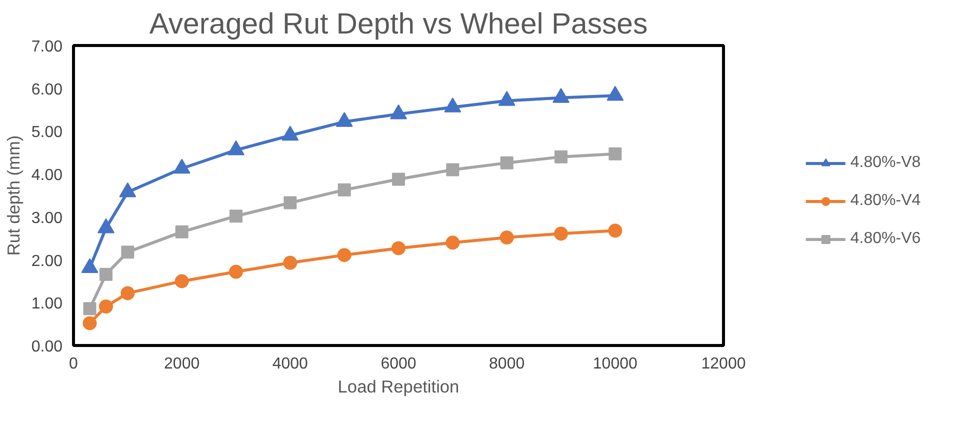 This screenshot has width=969, height=445. I want to click on legend-label: 4.80%-V4, so click(885, 201).